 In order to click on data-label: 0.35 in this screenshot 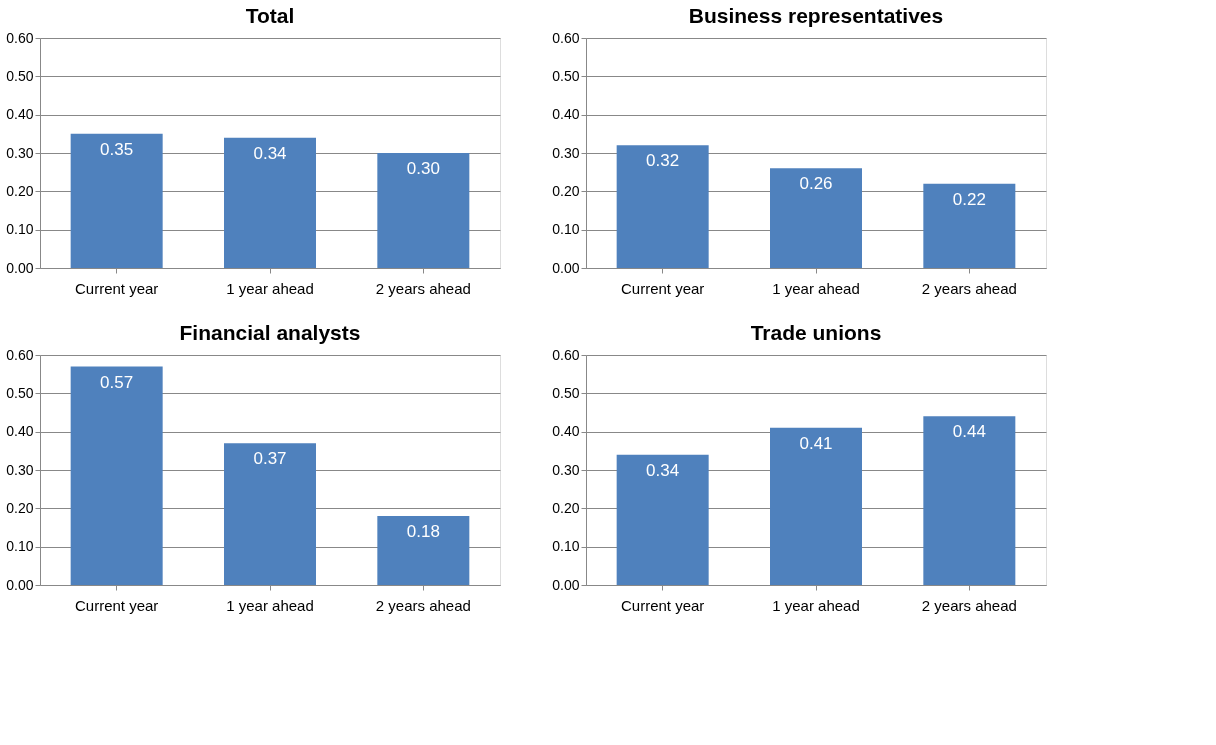, I will do `click(117, 149)`.